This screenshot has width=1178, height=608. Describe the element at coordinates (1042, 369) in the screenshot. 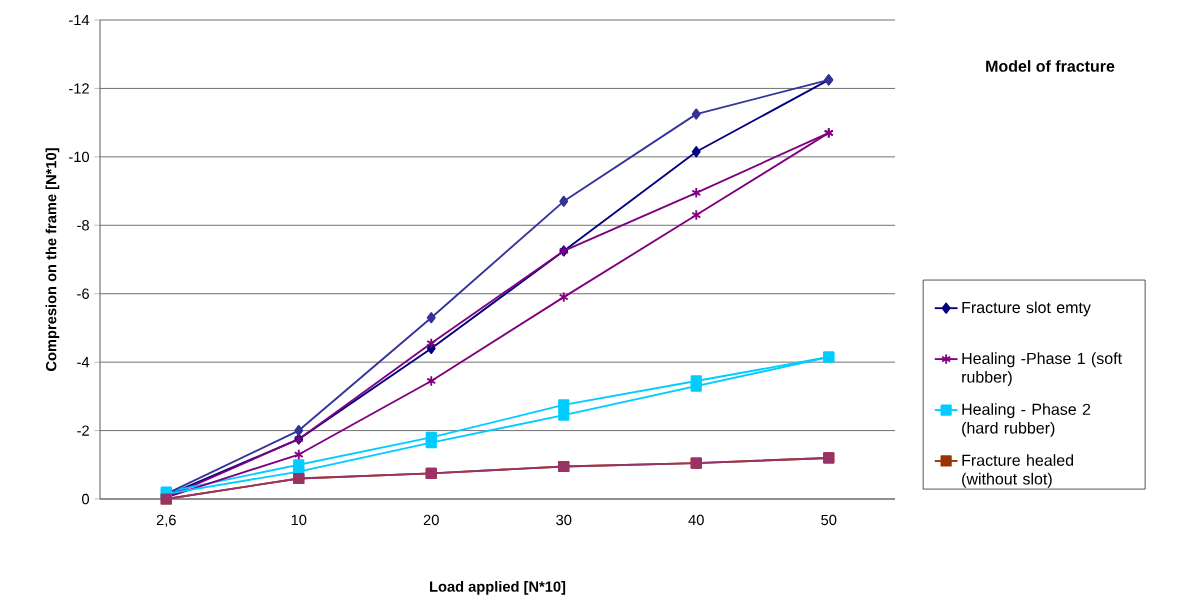

I see `legend-label: Healing -Phase 1 (soft rubber)` at that location.